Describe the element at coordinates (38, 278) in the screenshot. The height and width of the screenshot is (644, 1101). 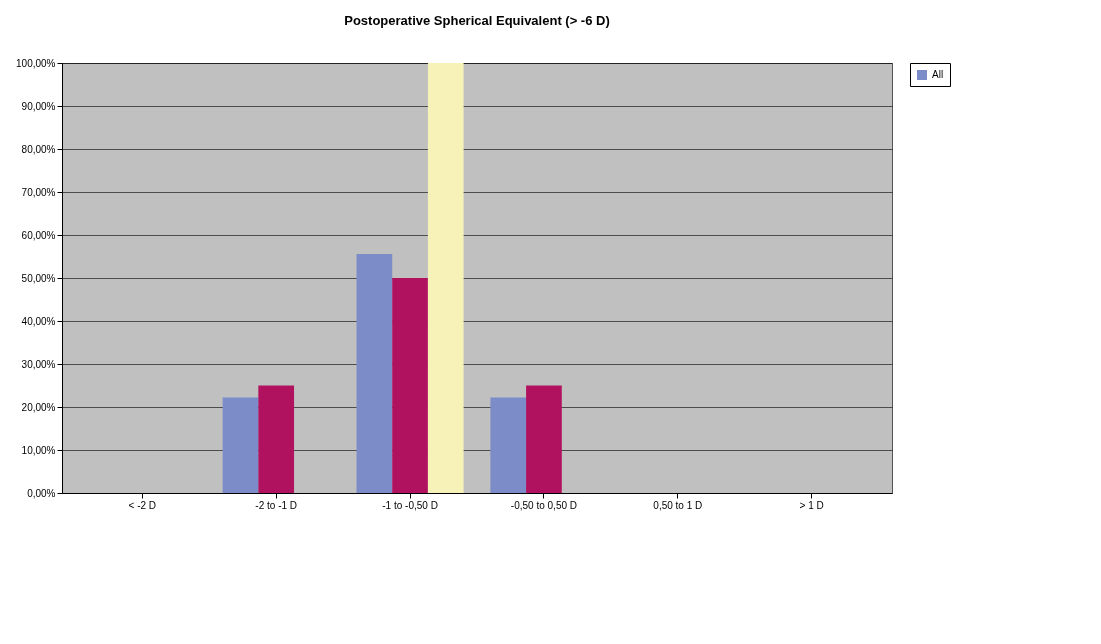
I see `y-tick-label: 50,00%` at that location.